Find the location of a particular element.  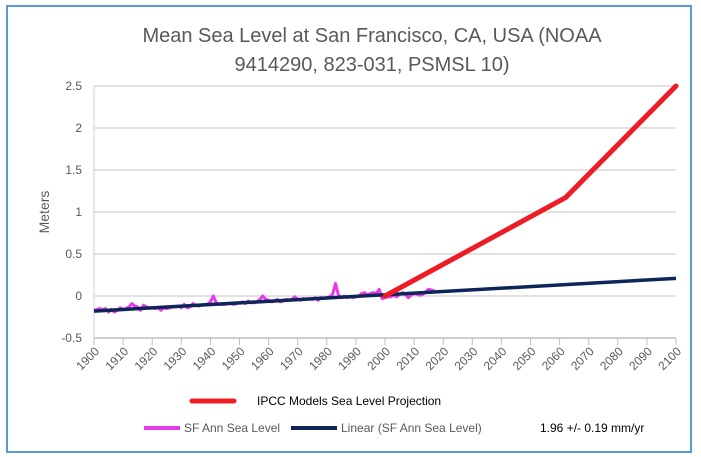

y-tick-label: 1.5 is located at coordinates (73, 170).